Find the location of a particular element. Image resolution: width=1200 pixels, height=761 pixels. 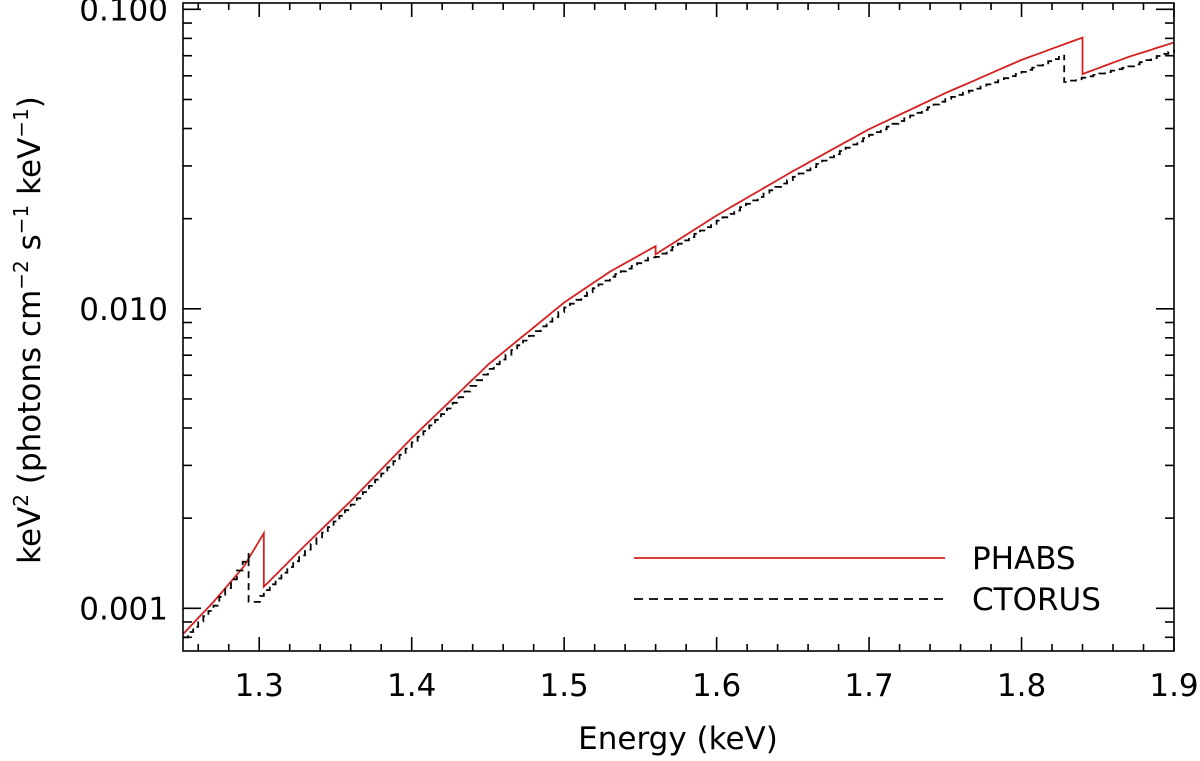

y-tick-labels: 0.001 0.010 0.100 is located at coordinates (123, 313).